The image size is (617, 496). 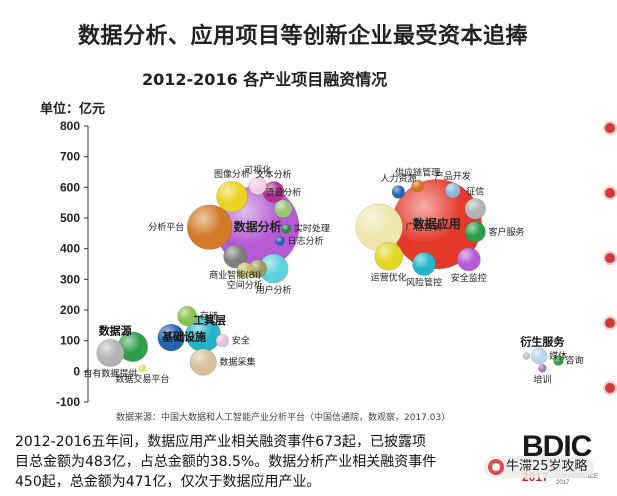 I want to click on wechat-watermark: 牛滞25岁攻略, so click(x=539, y=467).